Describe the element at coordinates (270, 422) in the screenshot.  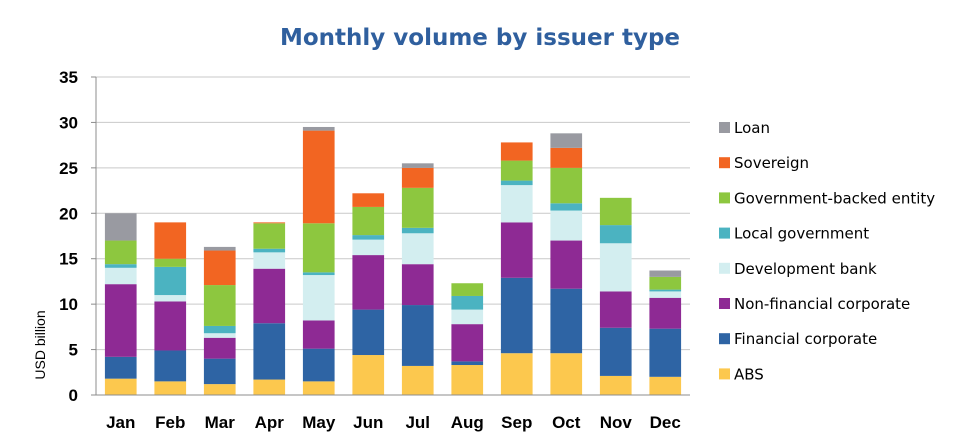
I see `x-tick-label: Apr` at that location.